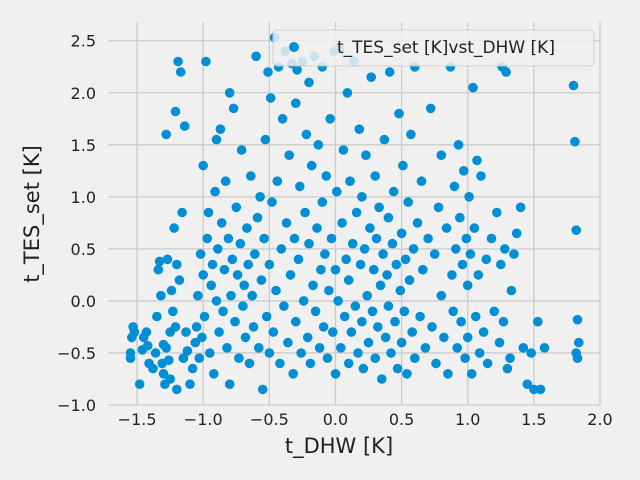 This screenshot has height=480, width=640. What do you see at coordinates (83, 93) in the screenshot?
I see `y-tick-label: 2.0` at bounding box center [83, 93].